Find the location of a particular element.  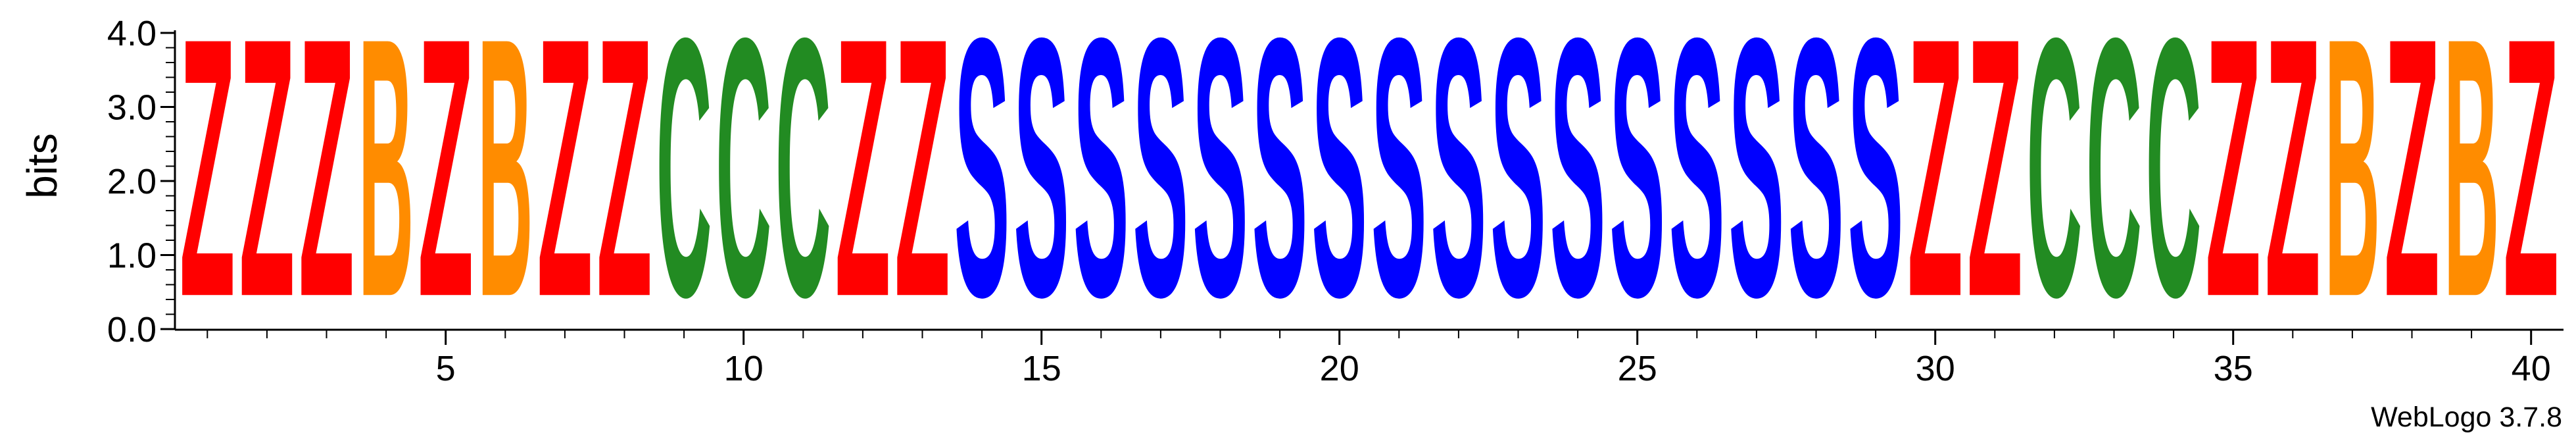

logo-glyph-s-pos-22: S is located at coordinates (1459, 187).